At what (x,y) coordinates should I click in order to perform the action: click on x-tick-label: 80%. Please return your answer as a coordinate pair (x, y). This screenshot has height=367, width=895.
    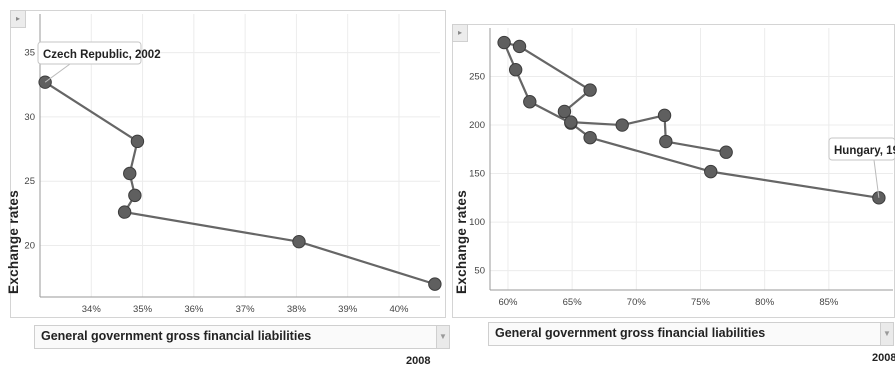
    Looking at the image, I should click on (765, 302).